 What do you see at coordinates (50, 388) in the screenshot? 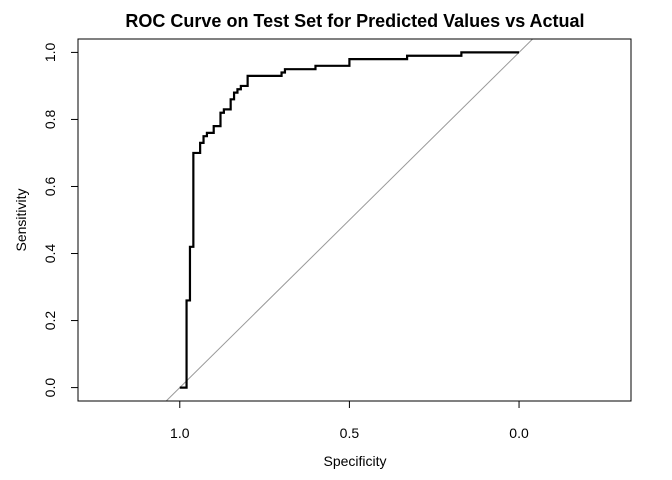
I see `y-tick-label: 0.0` at bounding box center [50, 388].